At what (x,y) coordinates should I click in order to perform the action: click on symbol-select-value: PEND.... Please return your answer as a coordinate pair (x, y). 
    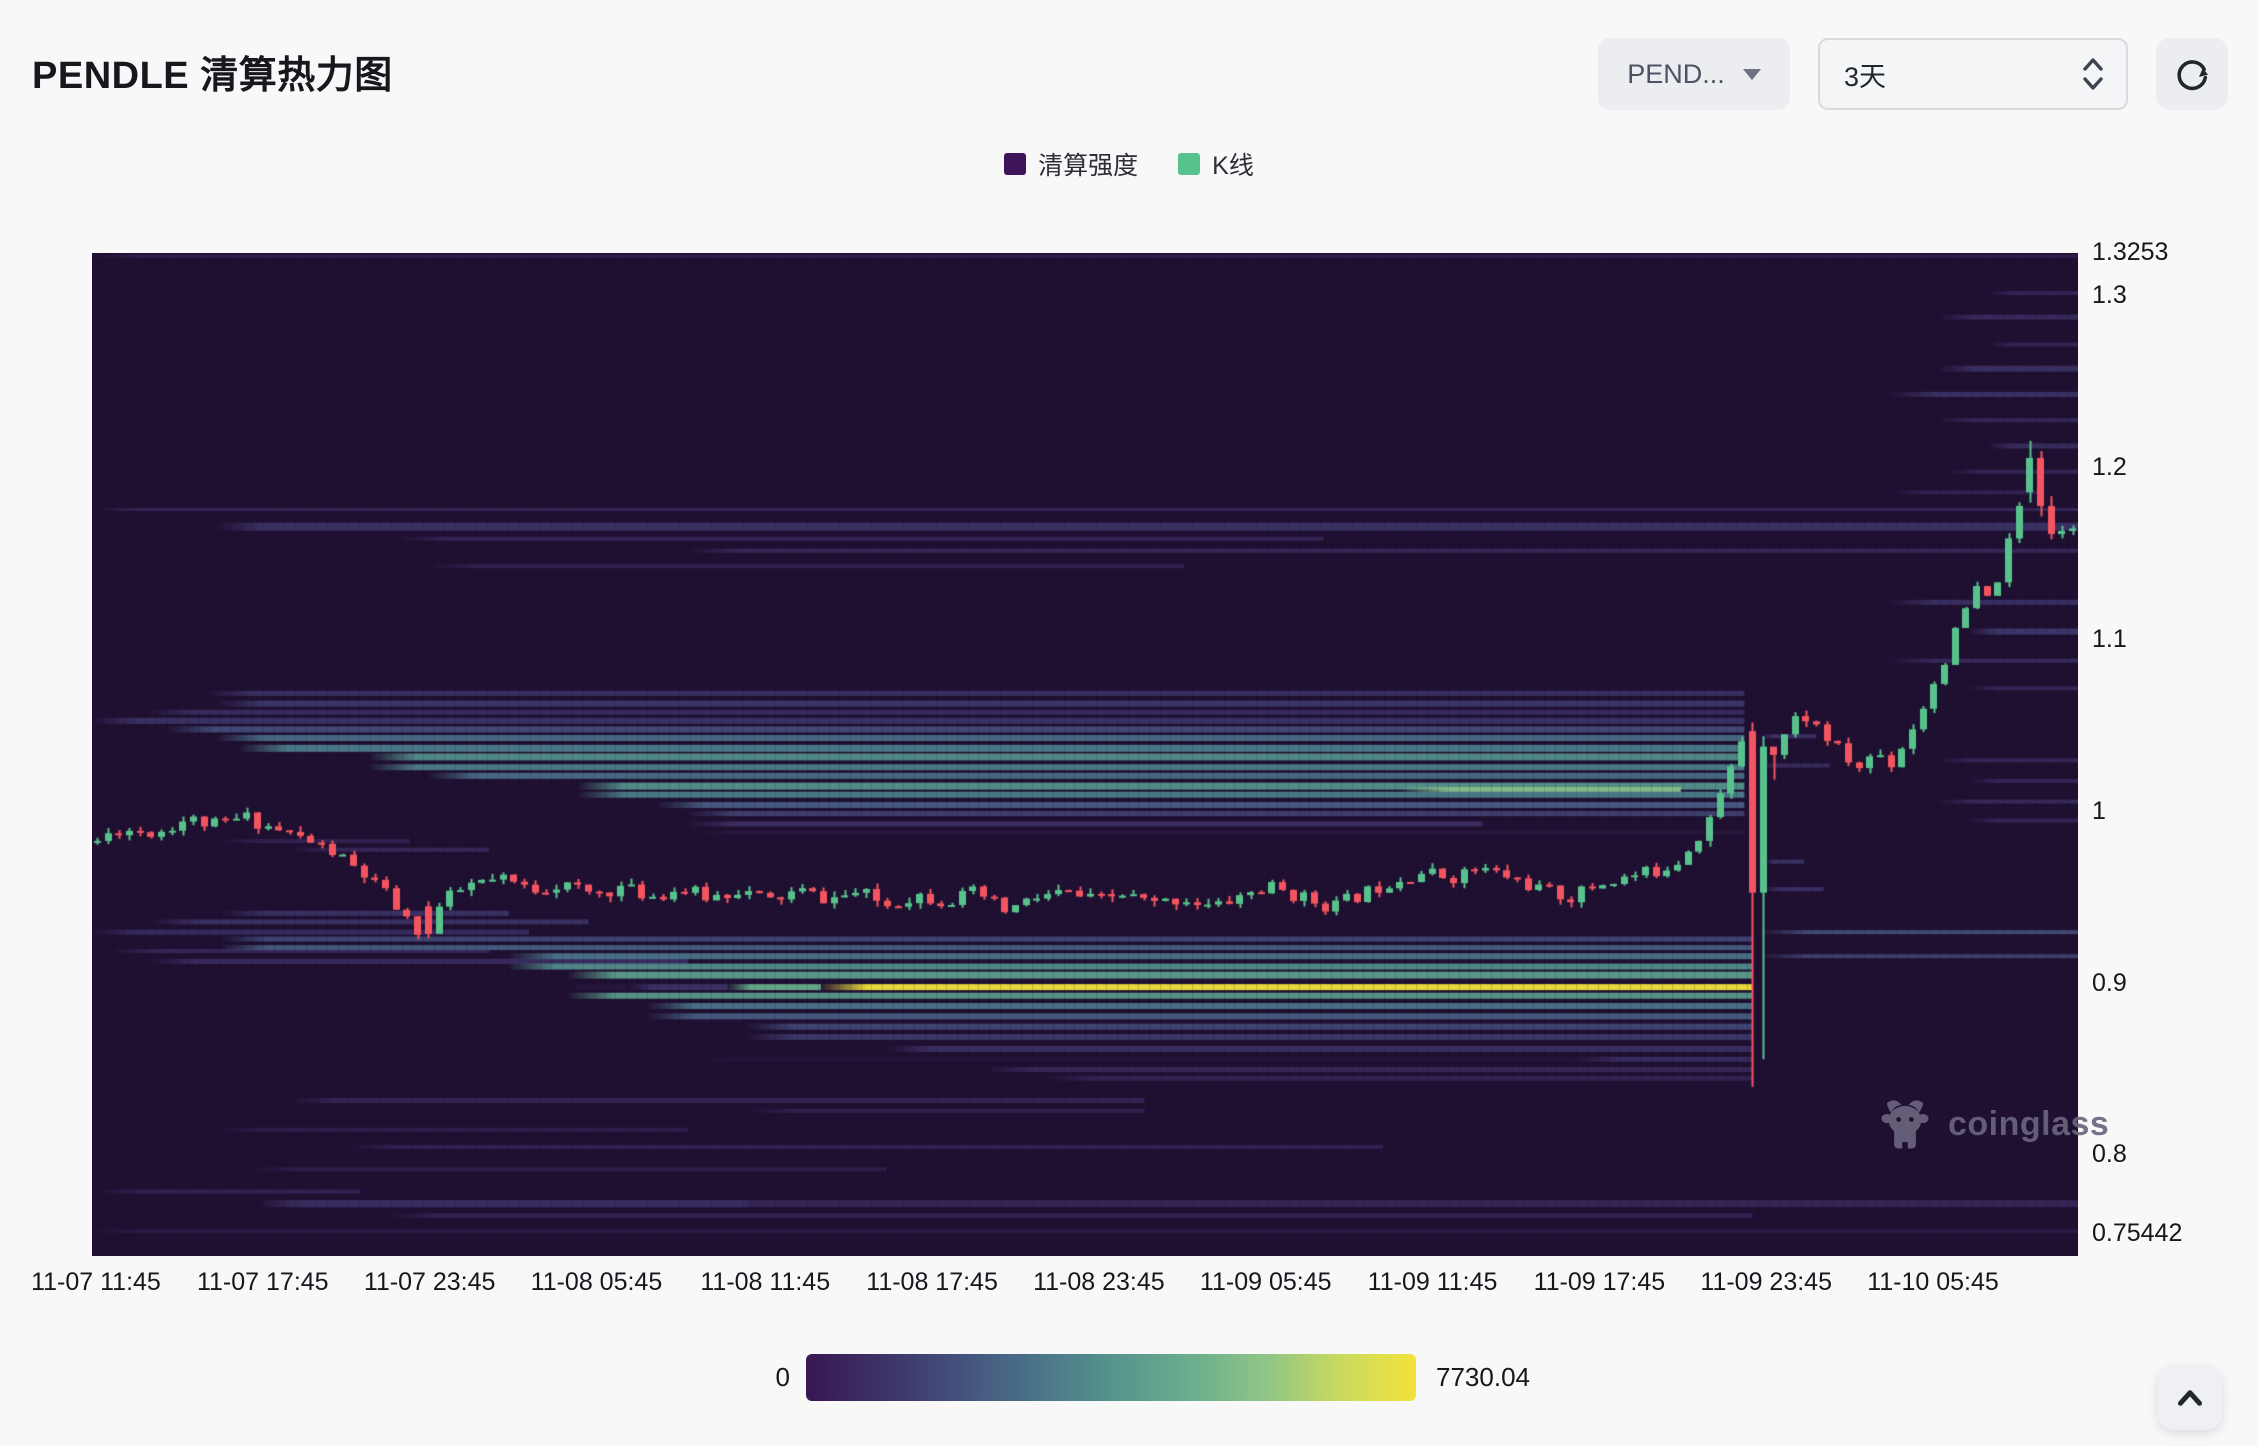
    Looking at the image, I should click on (1676, 73).